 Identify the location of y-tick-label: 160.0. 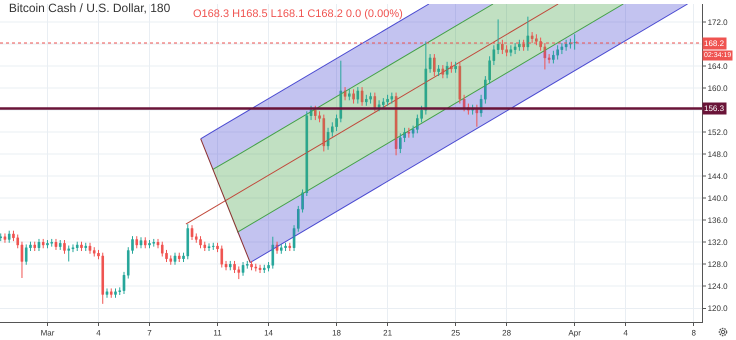
(718, 88).